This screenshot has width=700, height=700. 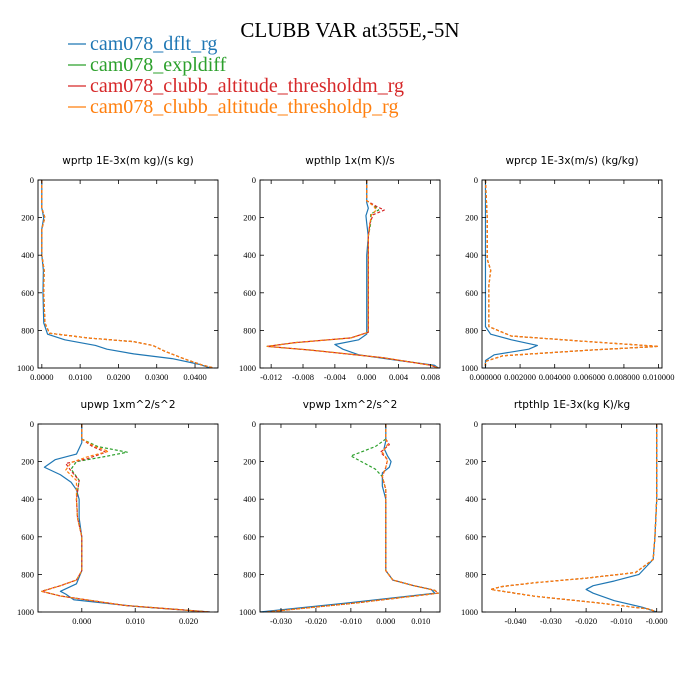 What do you see at coordinates (188, 621) in the screenshot?
I see `x-tick-label: 0.020` at bounding box center [188, 621].